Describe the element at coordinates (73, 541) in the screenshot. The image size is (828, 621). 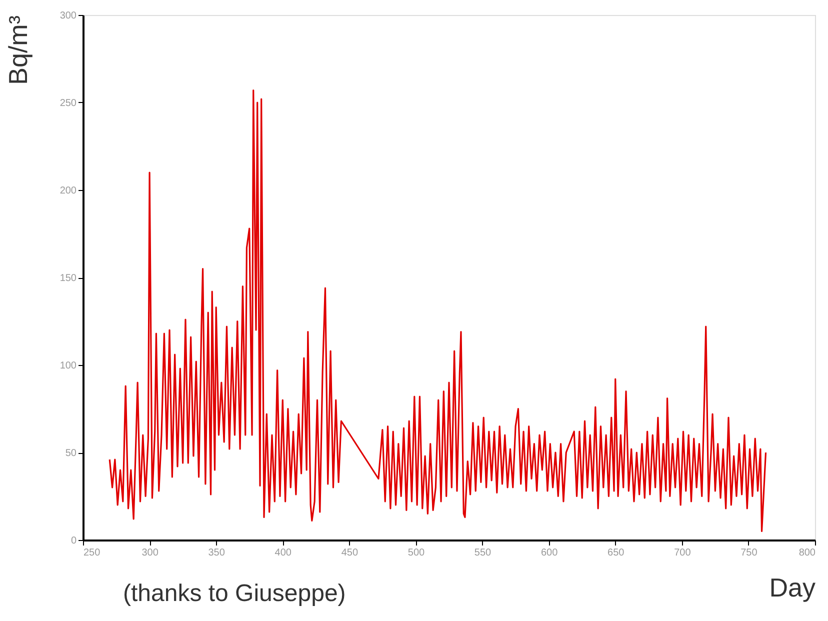
I see `y-tick-label: 0` at that location.